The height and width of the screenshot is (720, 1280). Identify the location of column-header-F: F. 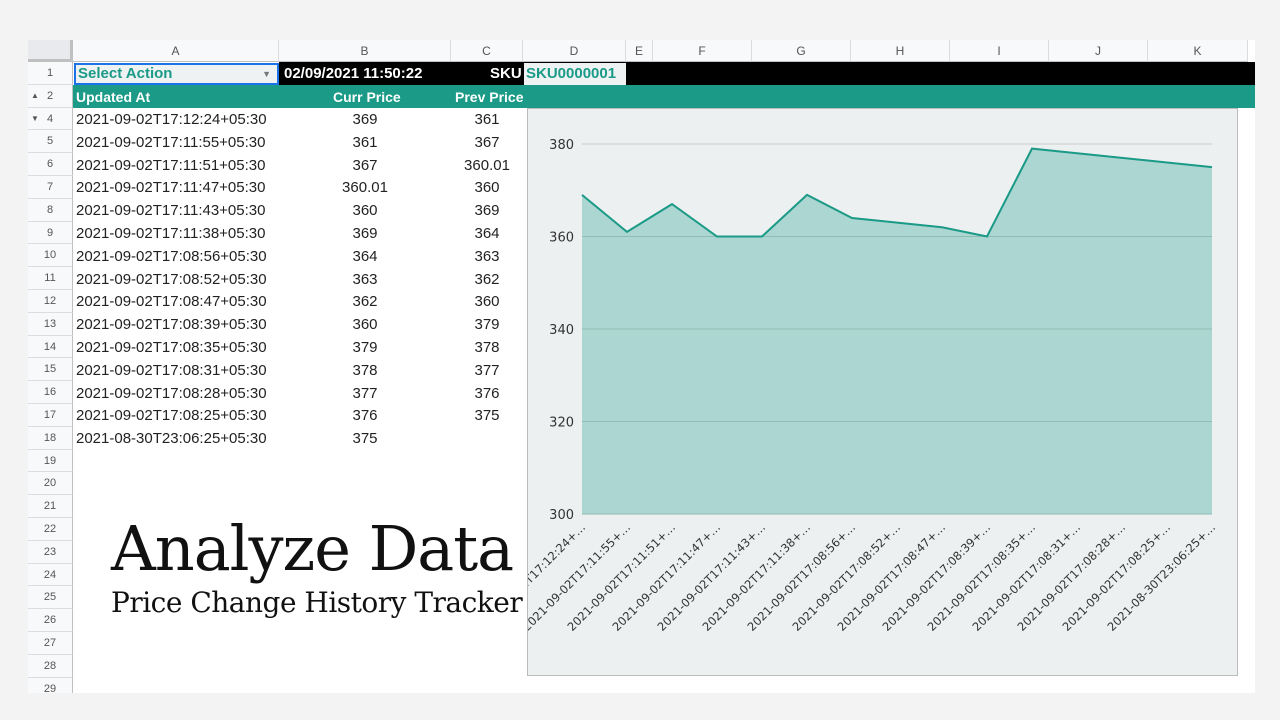
(702, 51).